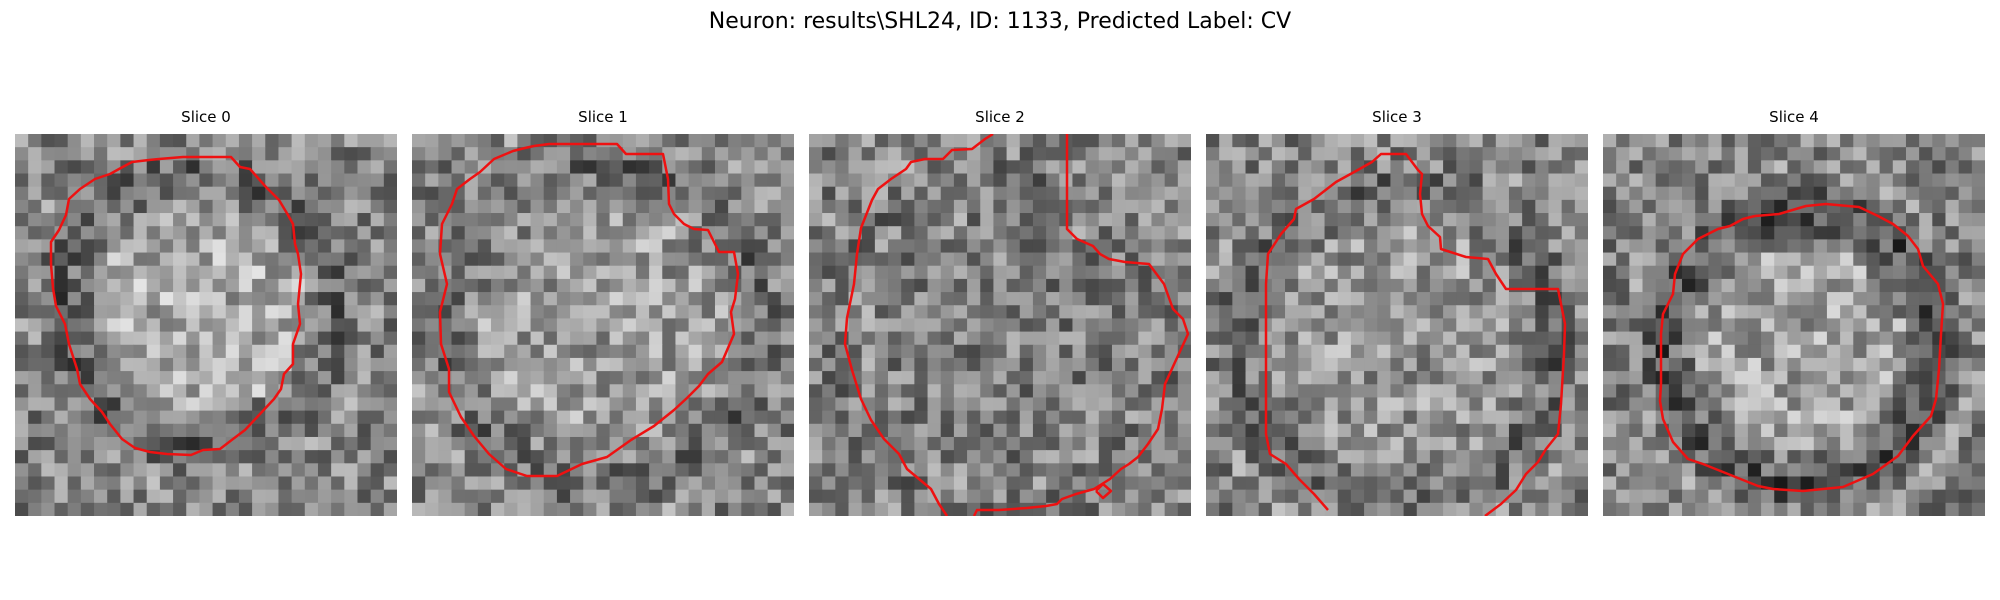  I want to click on roi-contour-2c, so click(1104, 491).